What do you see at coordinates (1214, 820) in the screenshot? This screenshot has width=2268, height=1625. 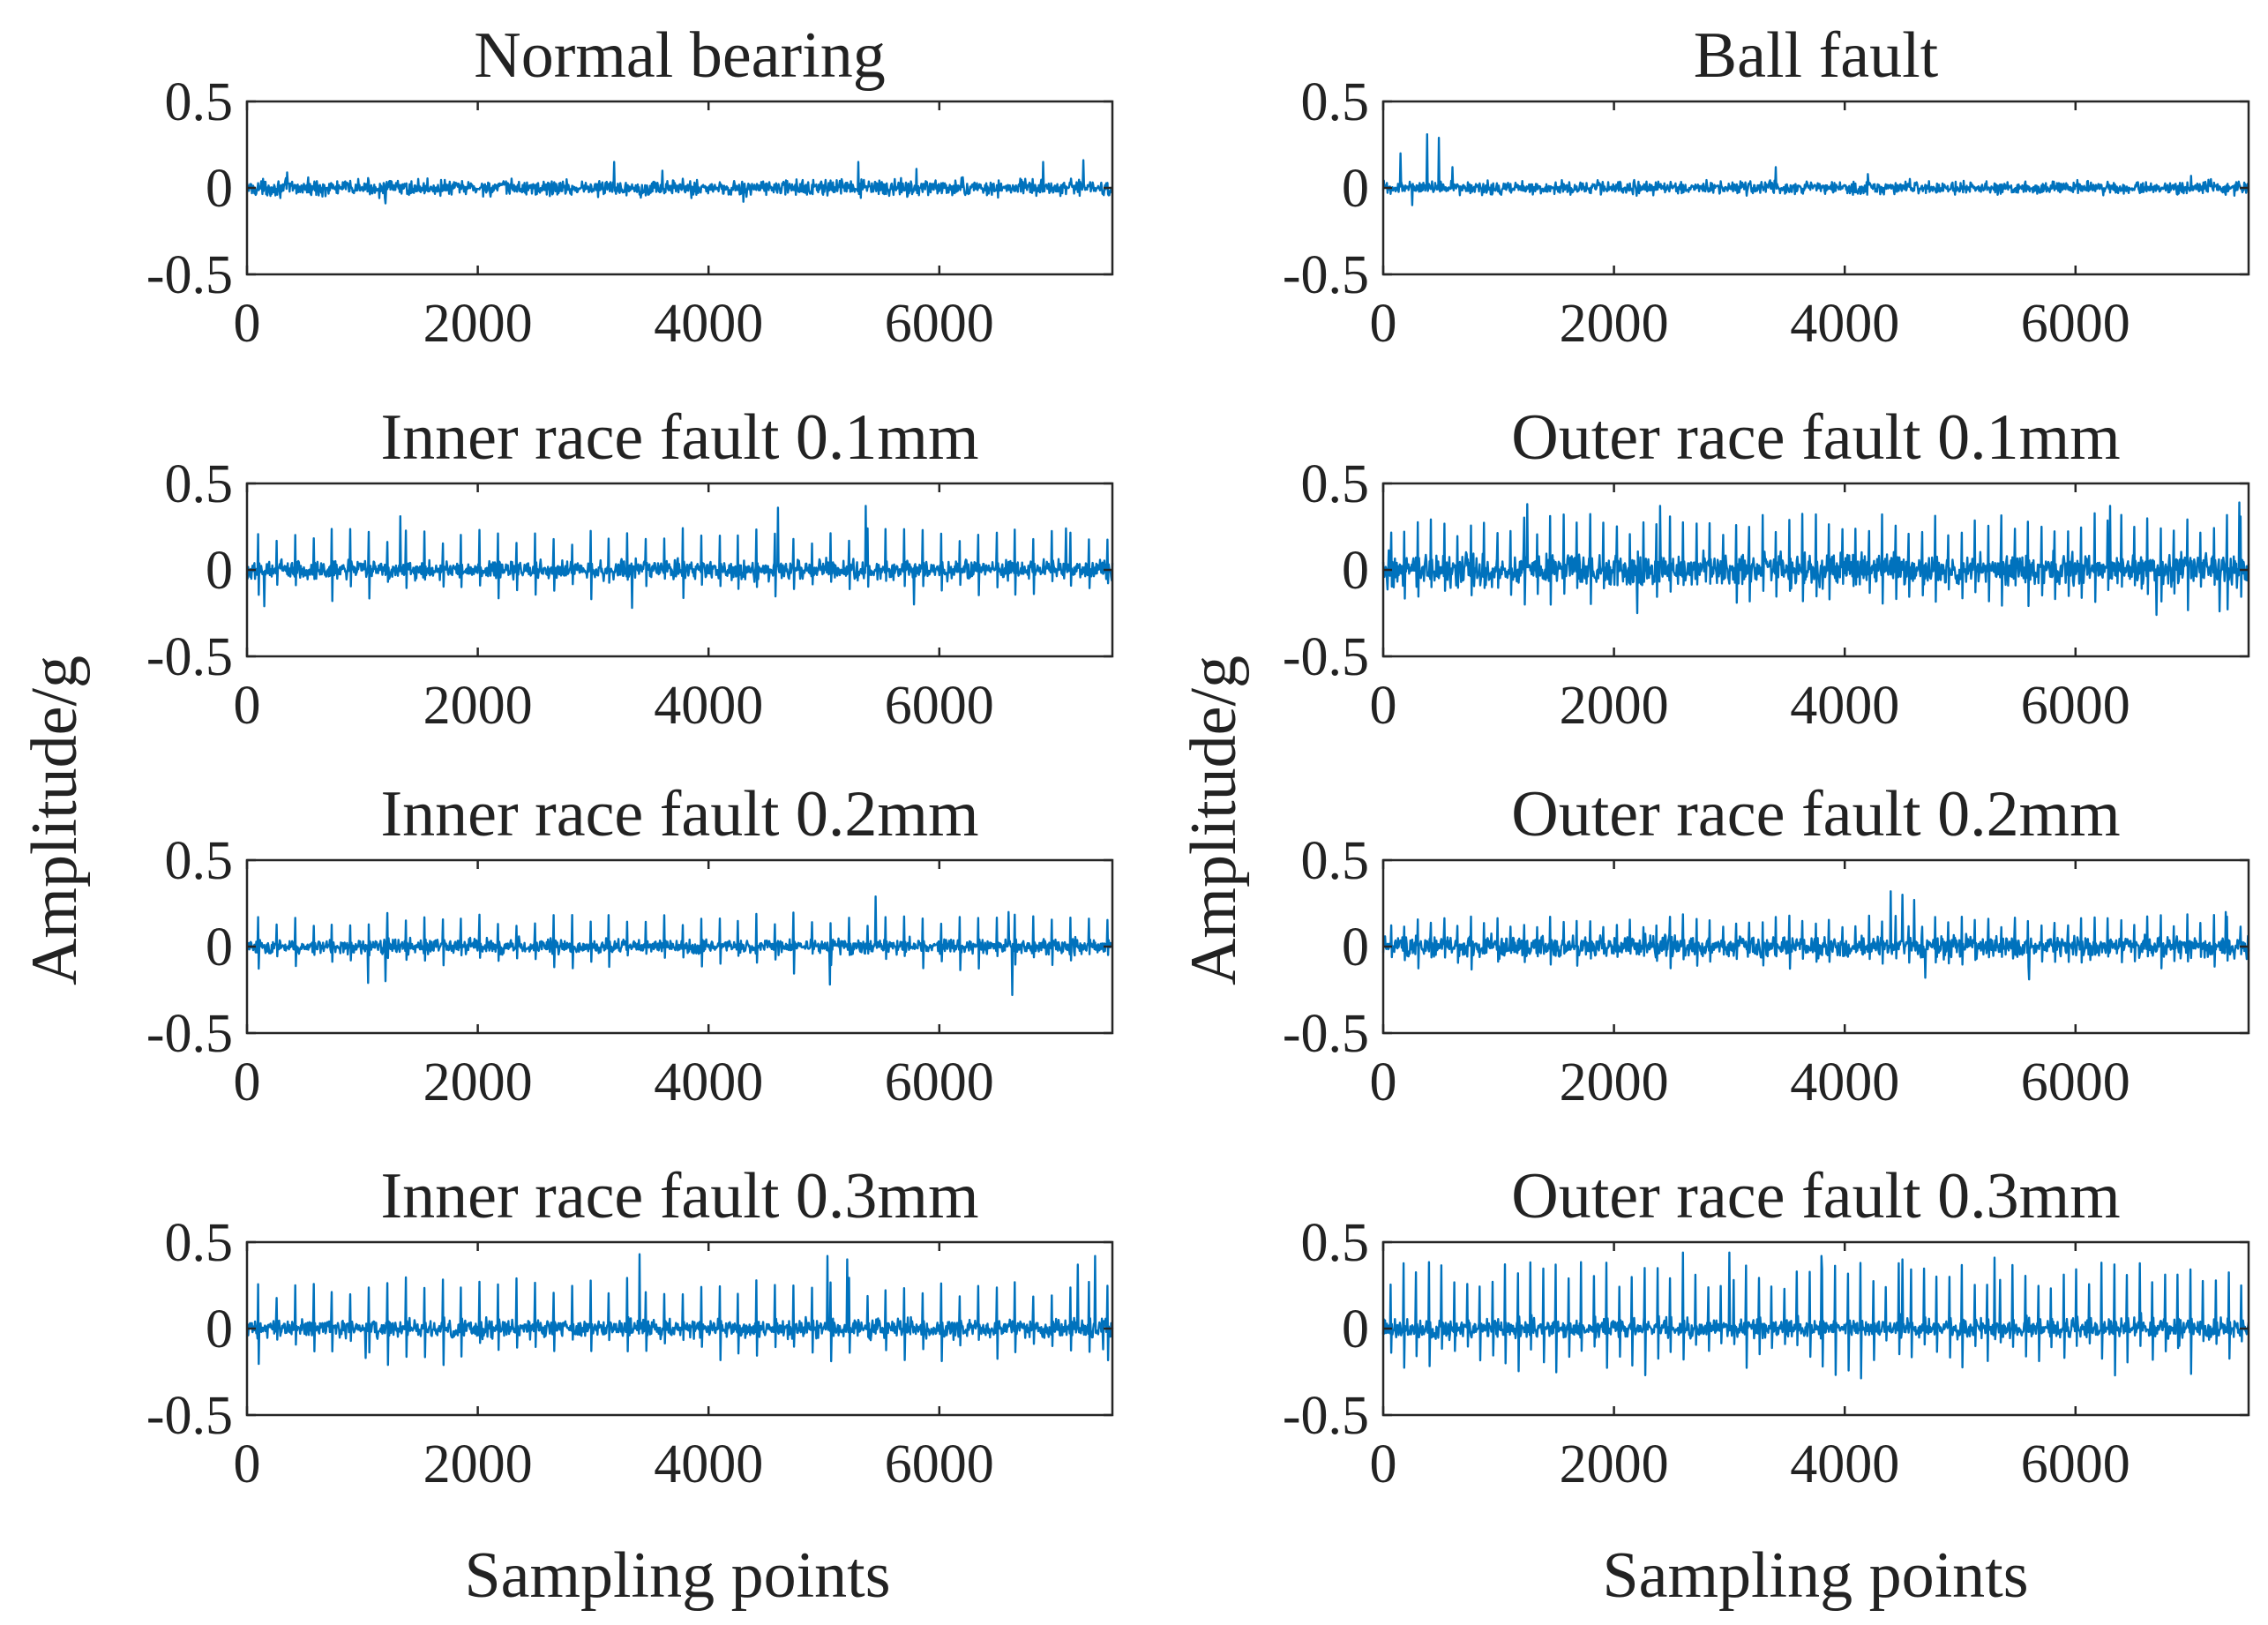 I see `y-axis-label-right: Amplitude/g` at bounding box center [1214, 820].